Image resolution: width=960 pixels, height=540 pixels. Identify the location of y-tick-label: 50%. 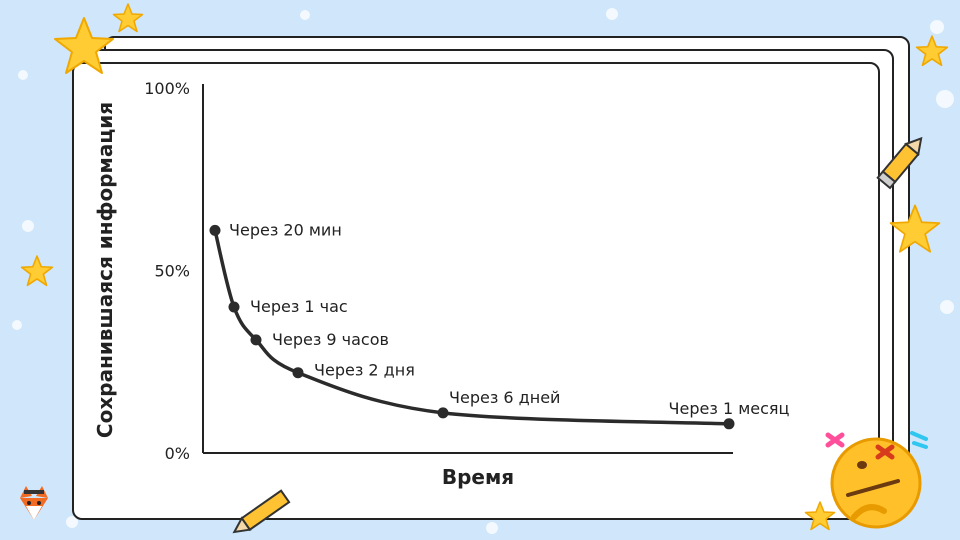
(172, 271).